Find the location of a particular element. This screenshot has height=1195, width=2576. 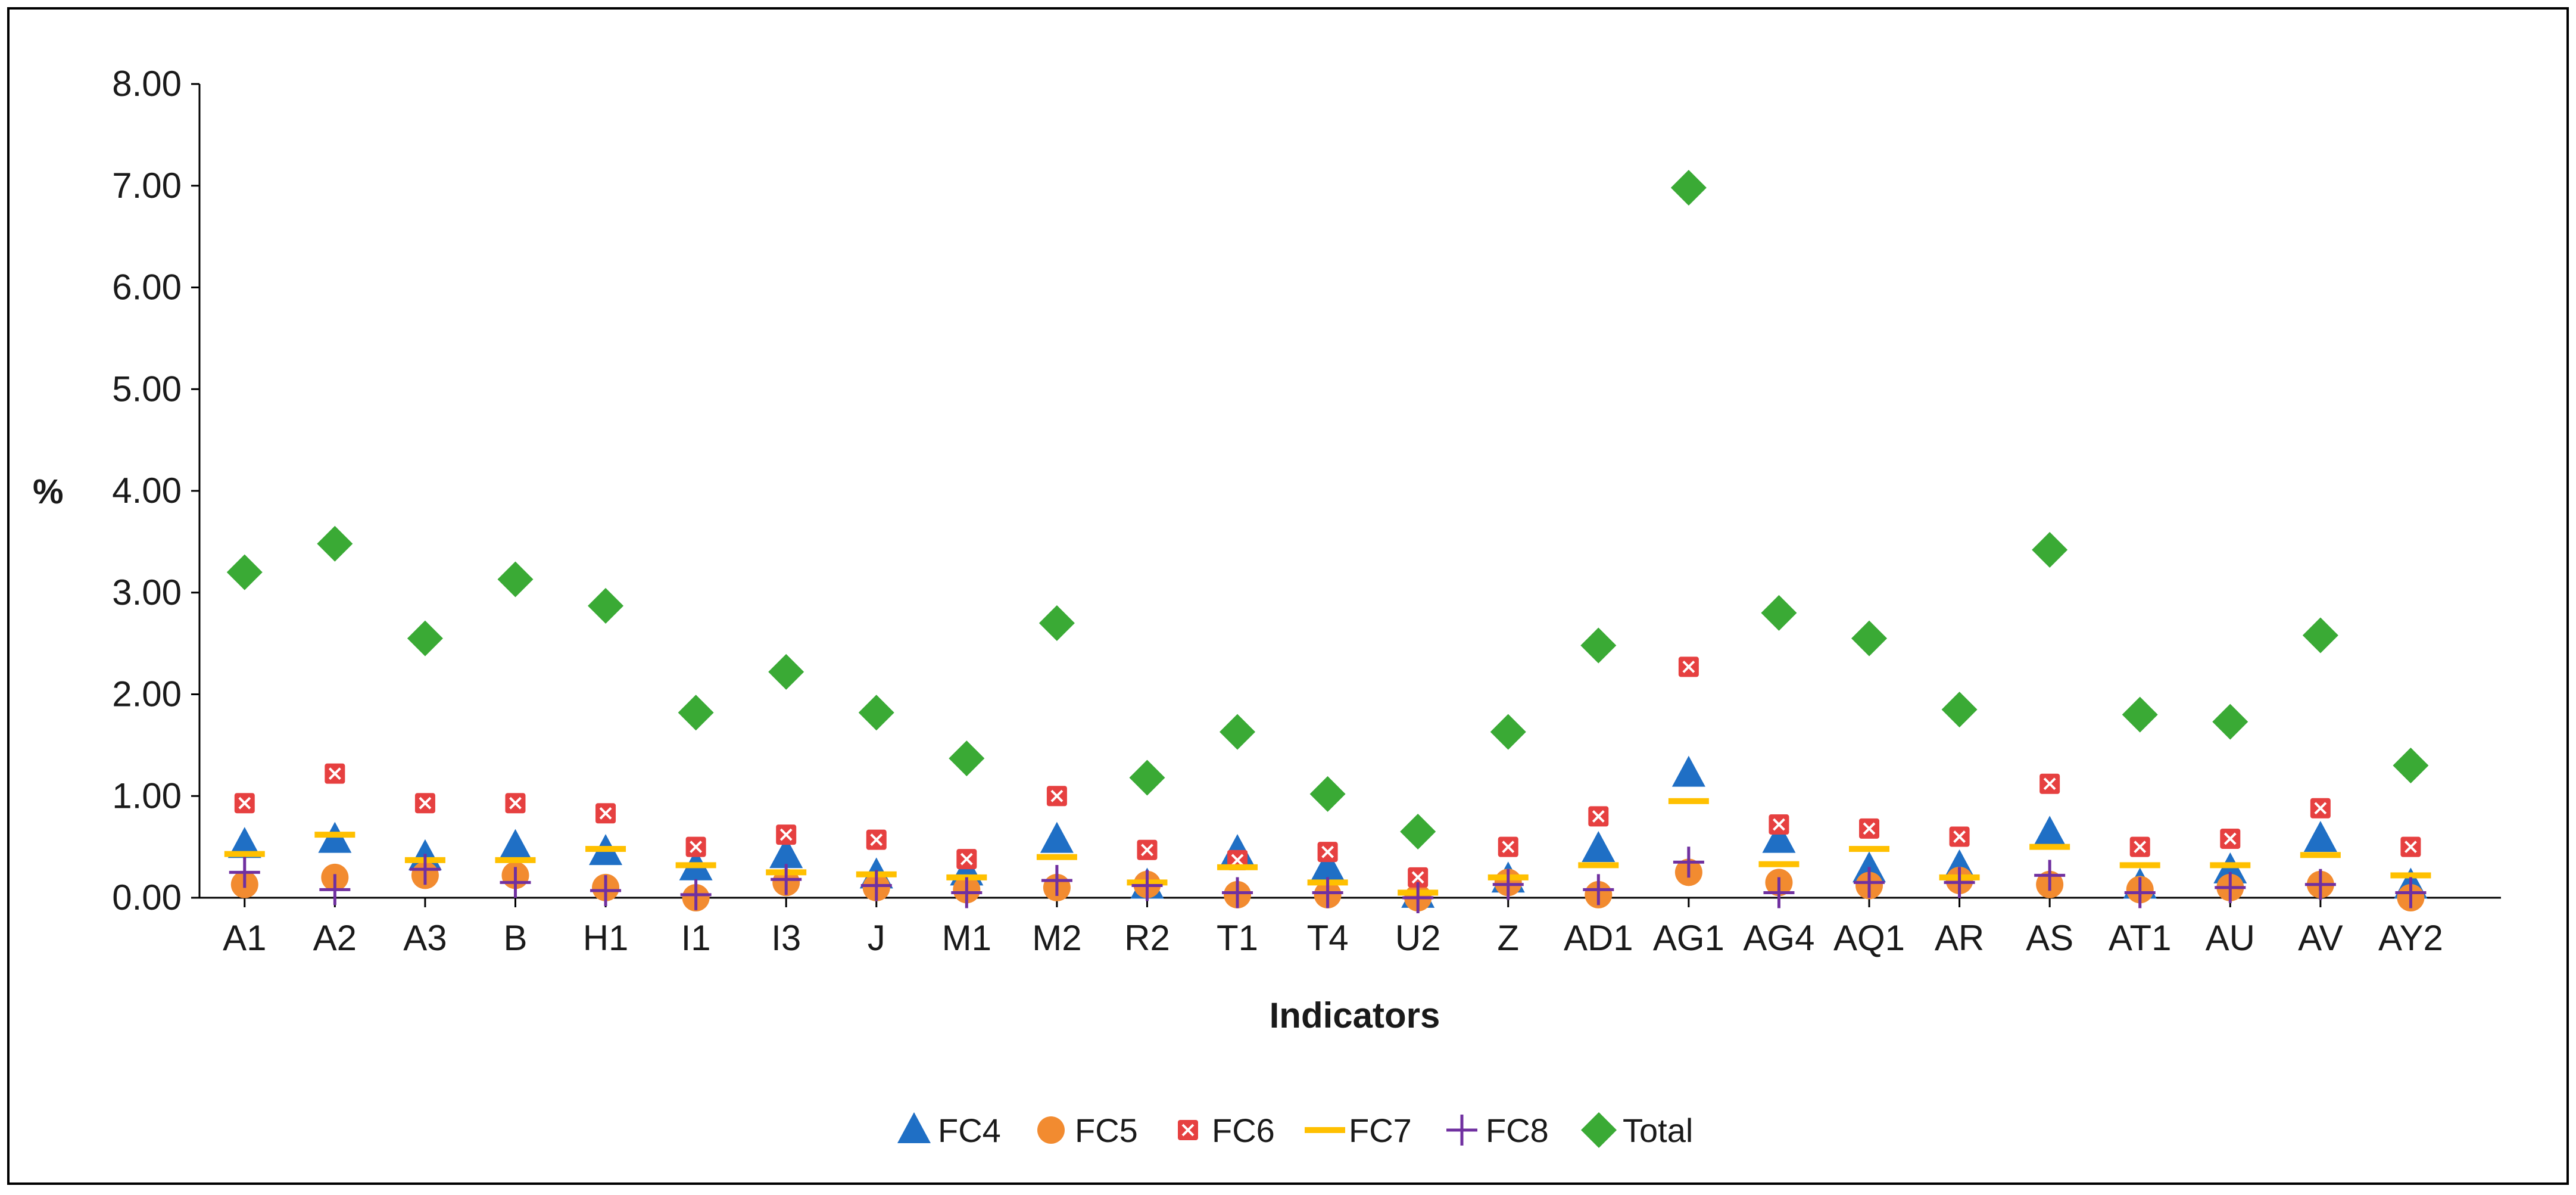

point-fc4-b is located at coordinates (515, 844).